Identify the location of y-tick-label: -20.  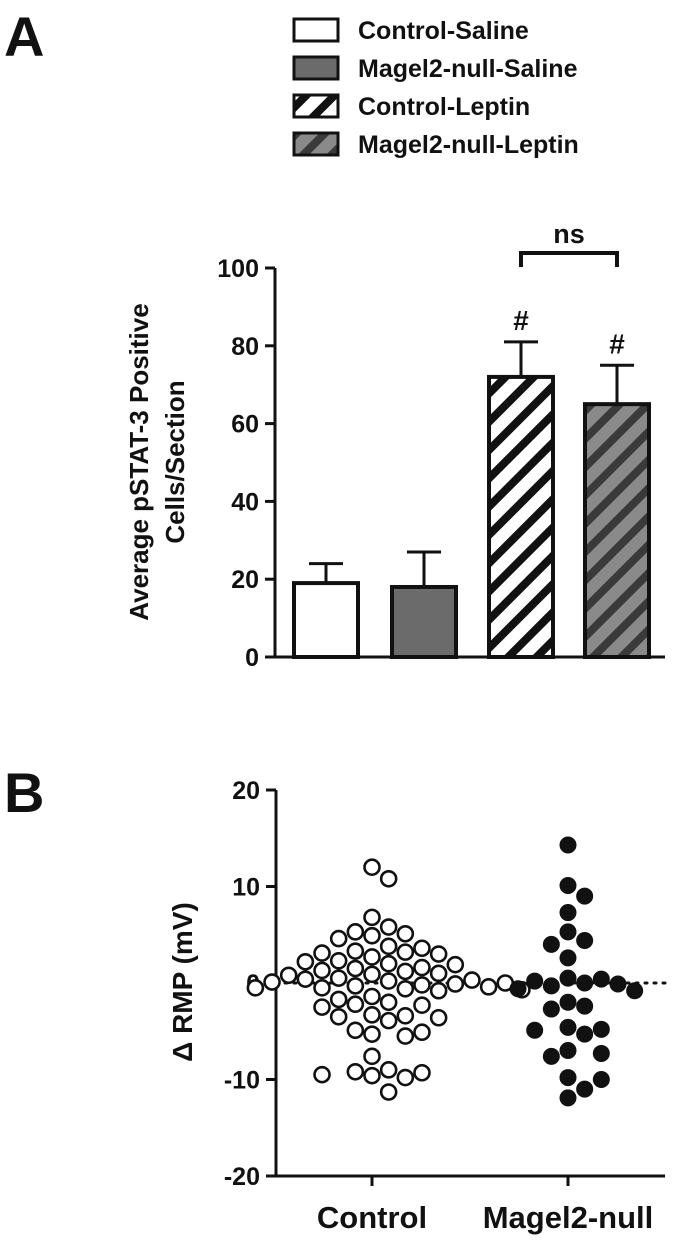
(242, 1177).